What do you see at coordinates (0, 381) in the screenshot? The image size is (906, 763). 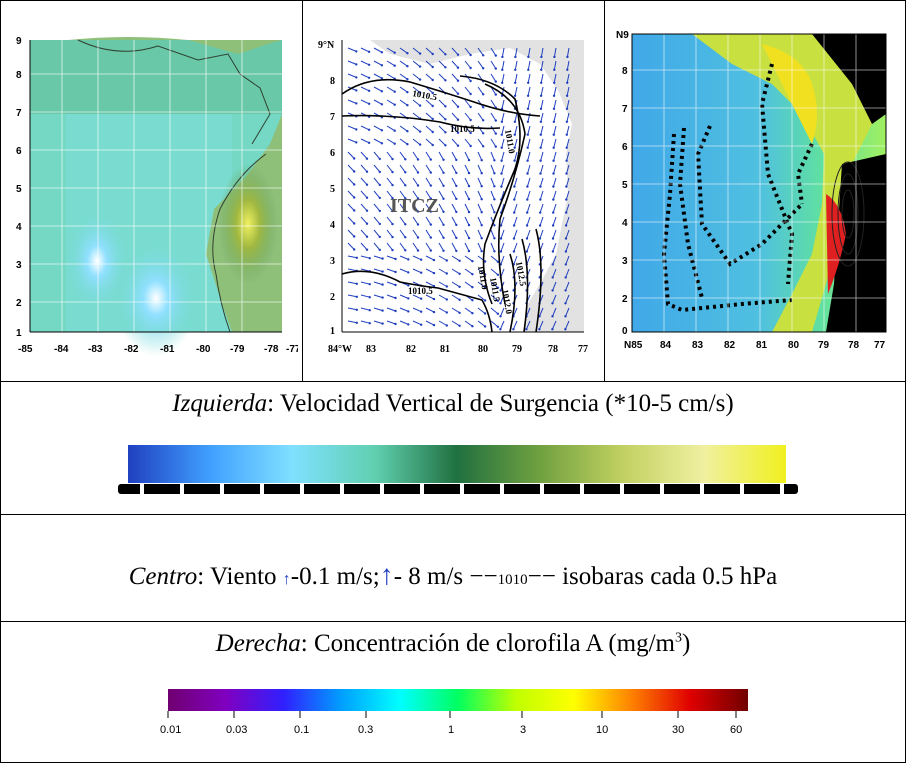 I see `border-left` at bounding box center [0, 381].